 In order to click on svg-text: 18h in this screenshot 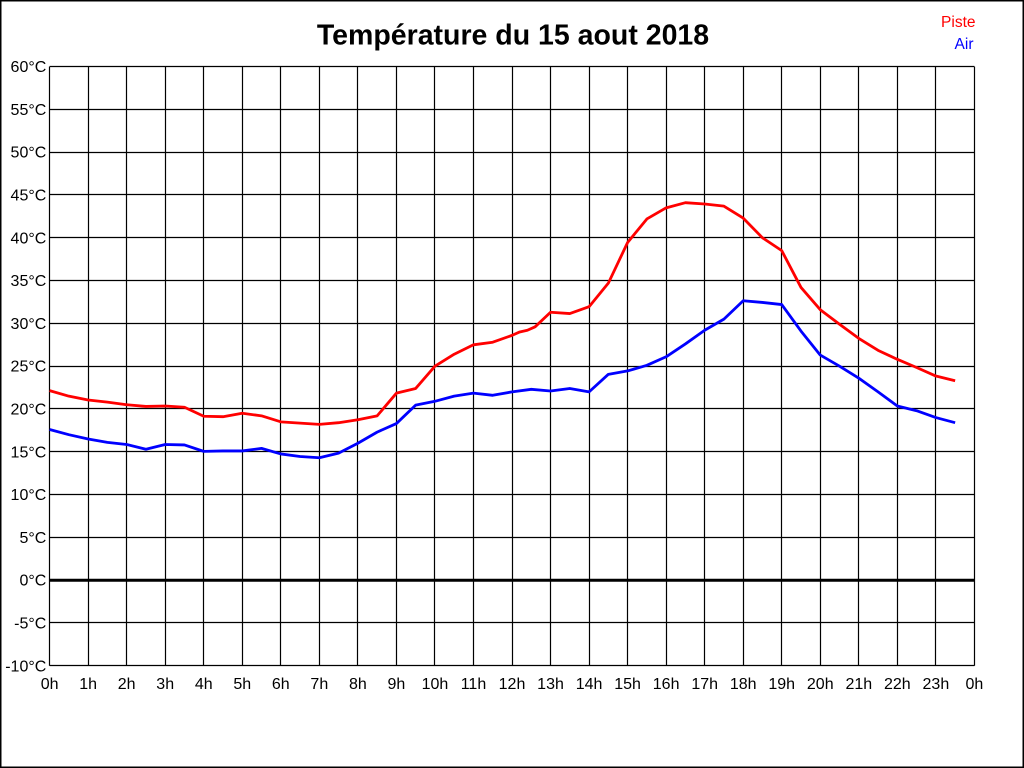, I will do `click(743, 684)`.